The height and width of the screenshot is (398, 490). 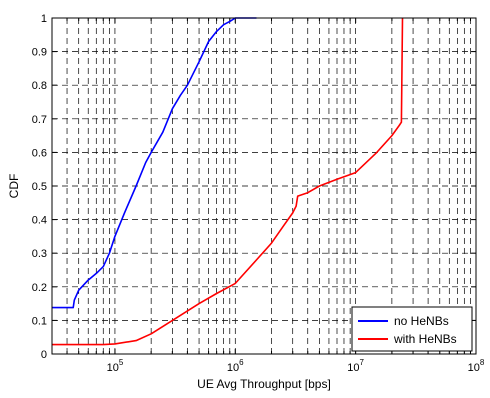 What do you see at coordinates (39, 321) in the screenshot?
I see `y-tick-label: 0.1` at bounding box center [39, 321].